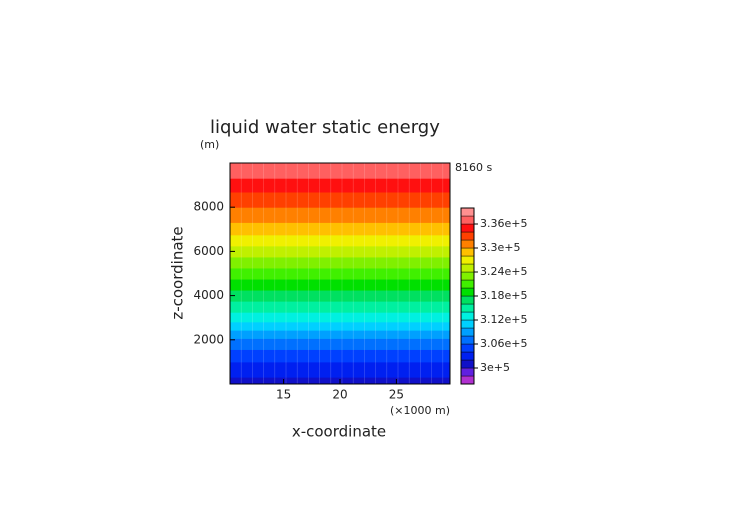  Describe the element at coordinates (420, 410) in the screenshot. I see `x-unit: (×1000 m)` at that location.